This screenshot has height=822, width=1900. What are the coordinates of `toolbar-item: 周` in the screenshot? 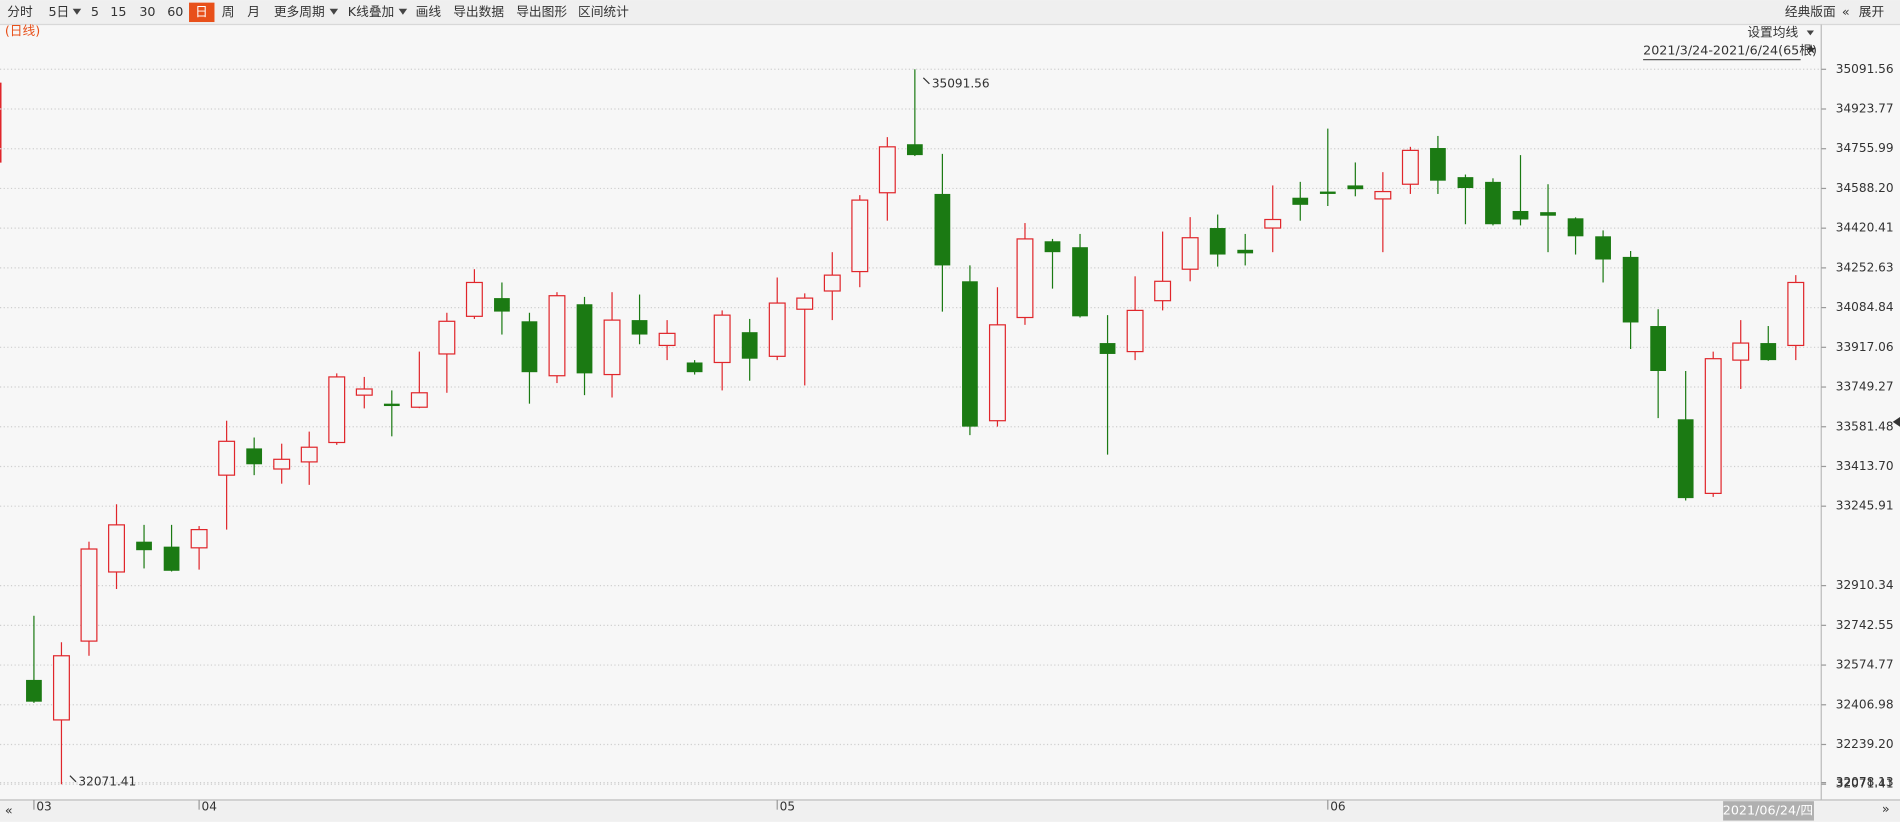 It's located at (228, 11).